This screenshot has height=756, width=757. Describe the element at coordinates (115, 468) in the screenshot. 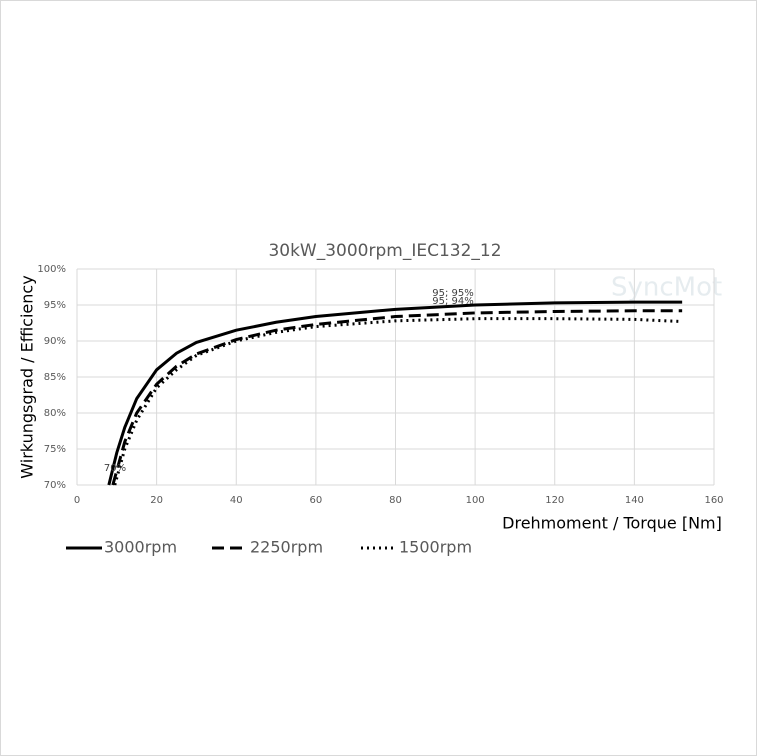

I see `annotation: 70%` at that location.